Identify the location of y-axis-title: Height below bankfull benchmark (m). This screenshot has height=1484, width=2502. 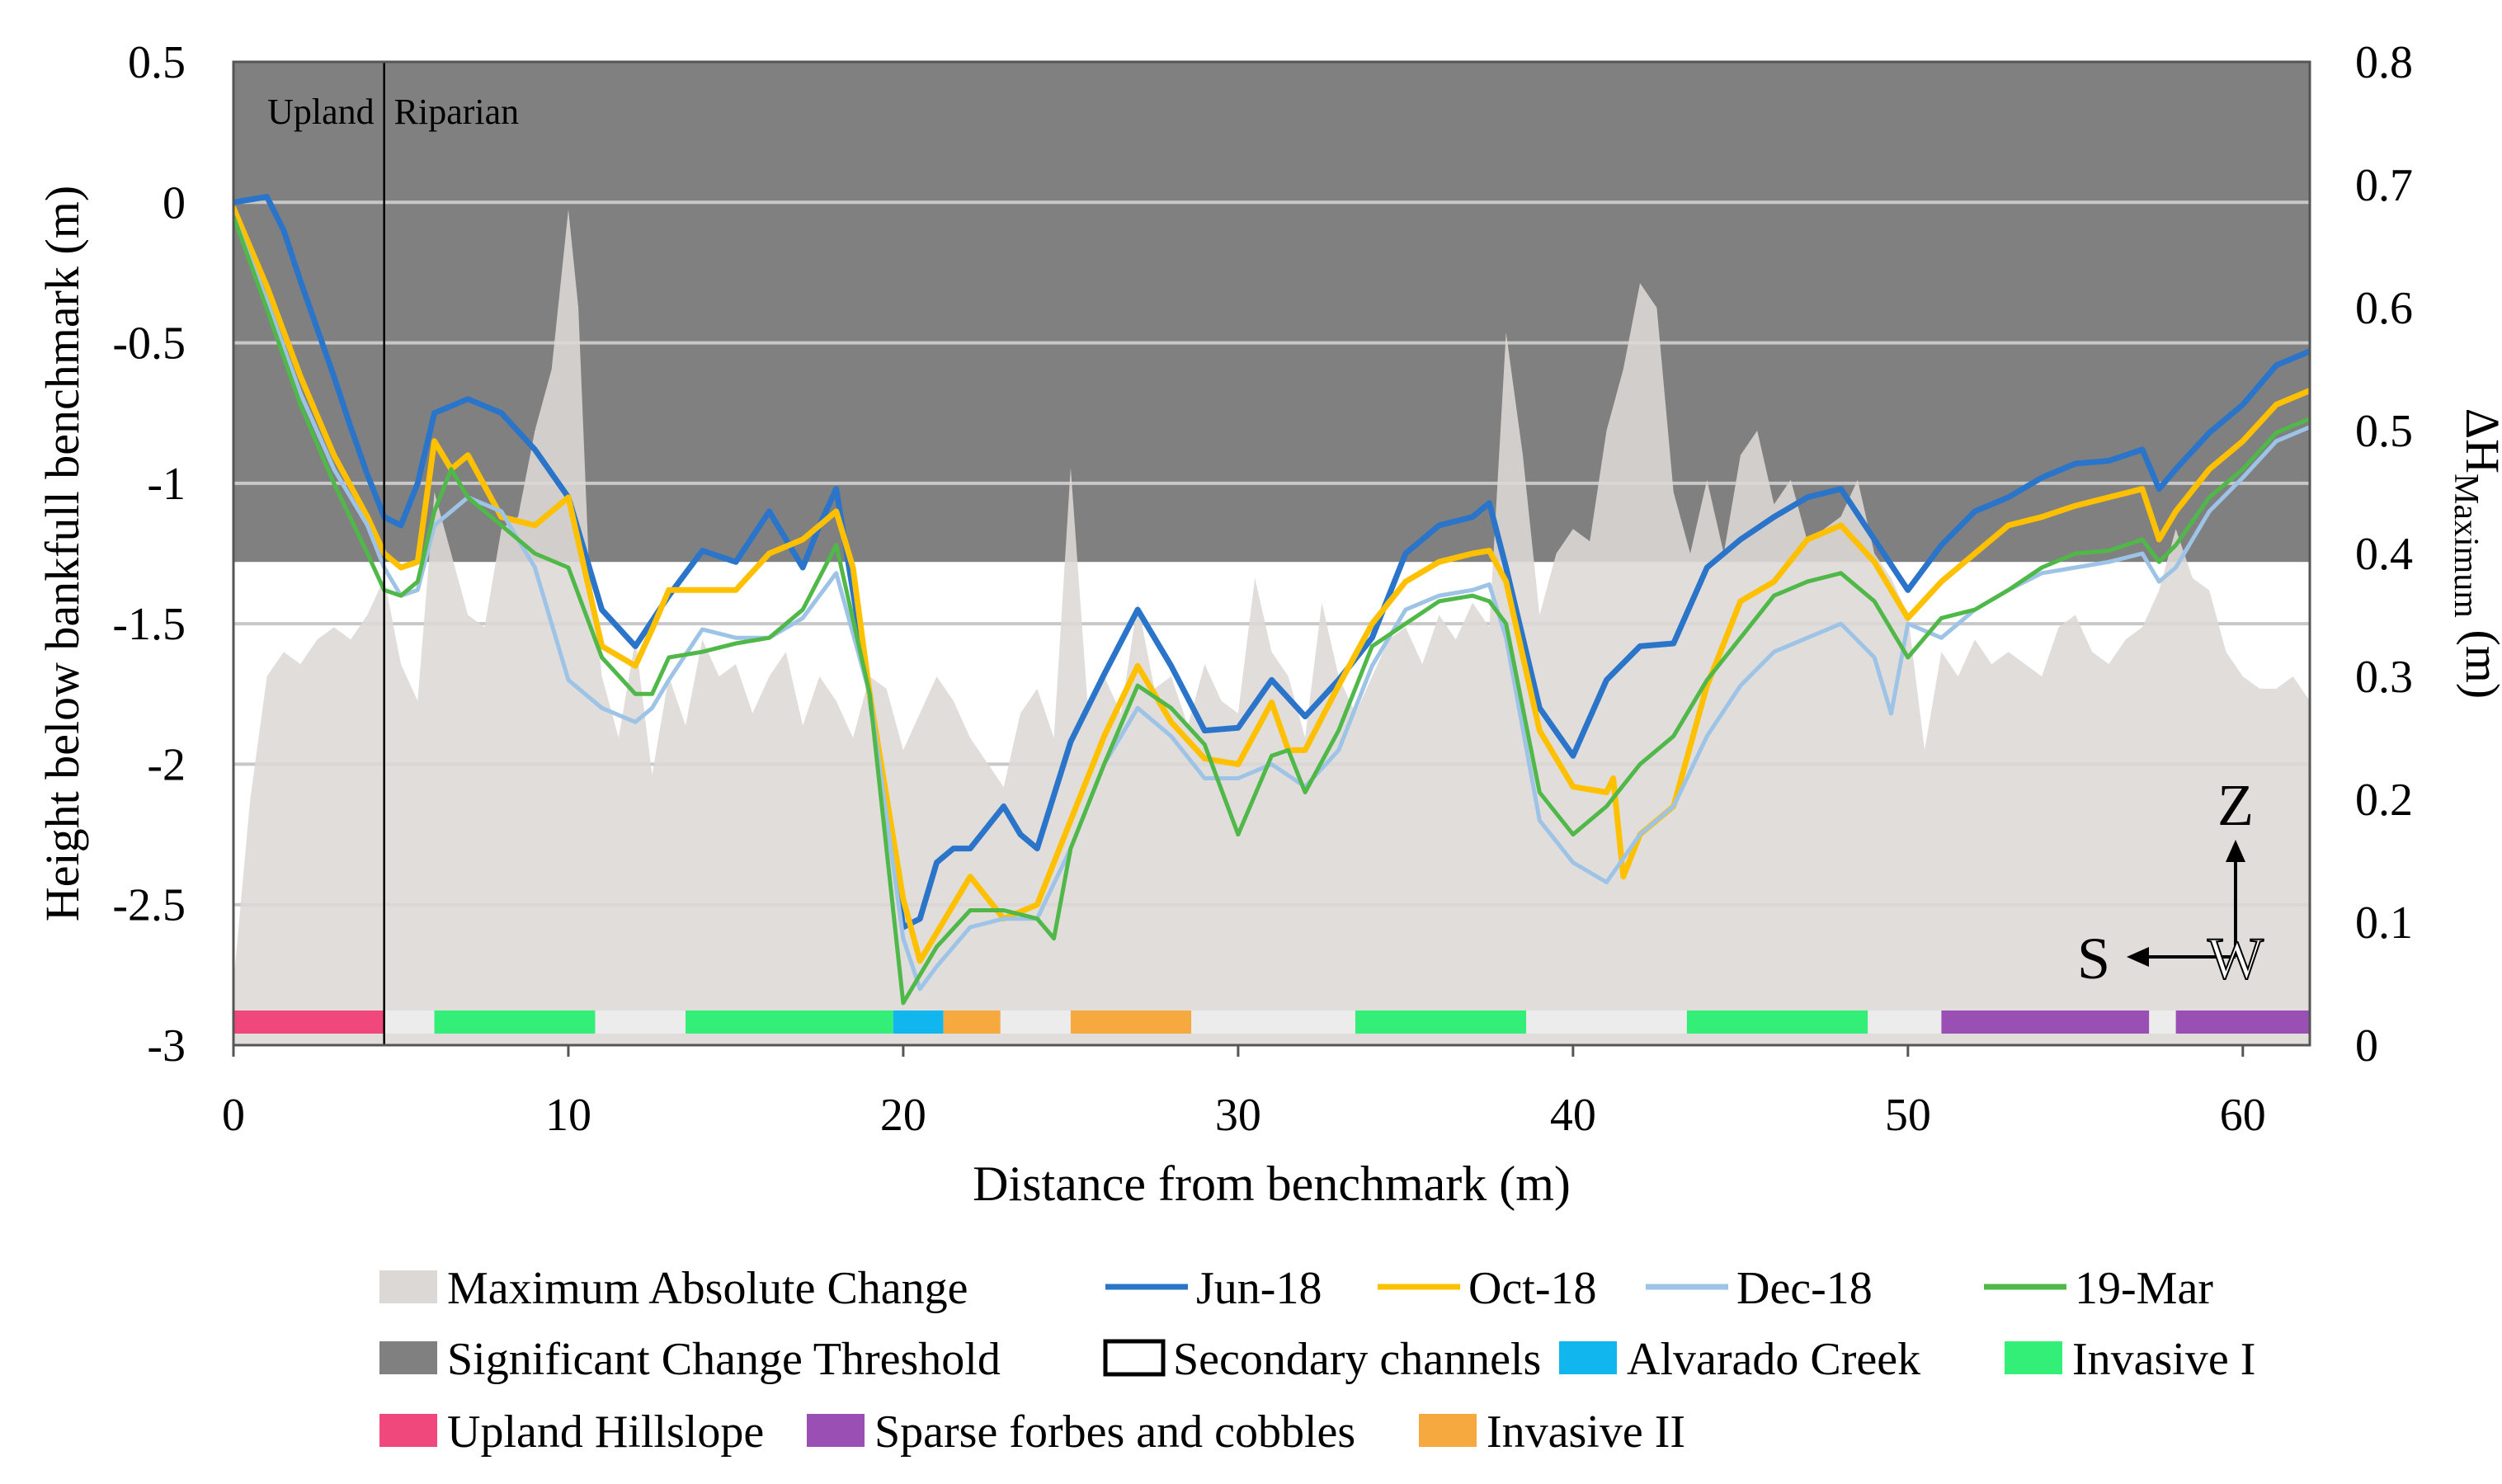
(62, 553).